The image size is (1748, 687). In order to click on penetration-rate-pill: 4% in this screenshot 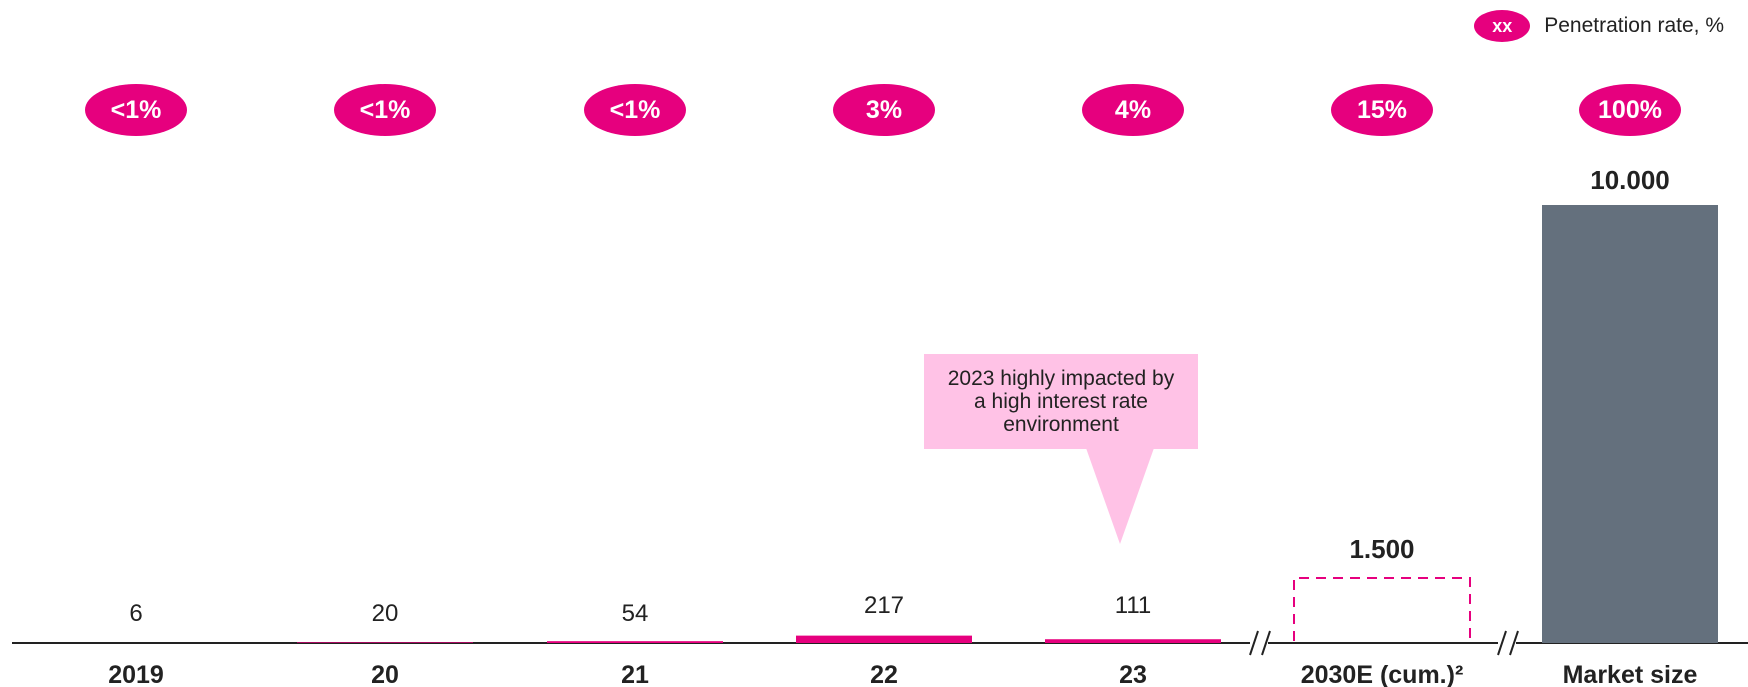, I will do `click(1133, 110)`.